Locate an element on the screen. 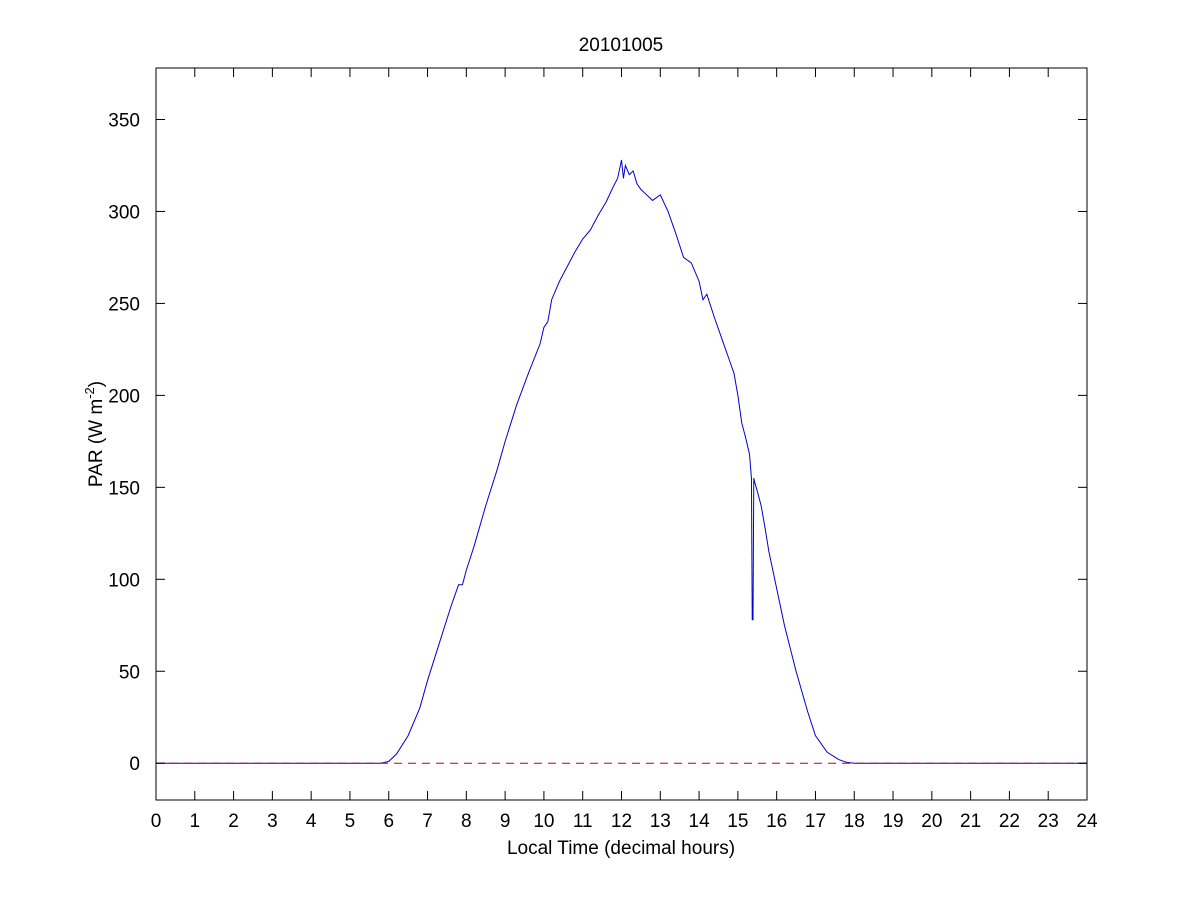 The image size is (1201, 900). y-axis-label-suffix: ) is located at coordinates (96, 384).